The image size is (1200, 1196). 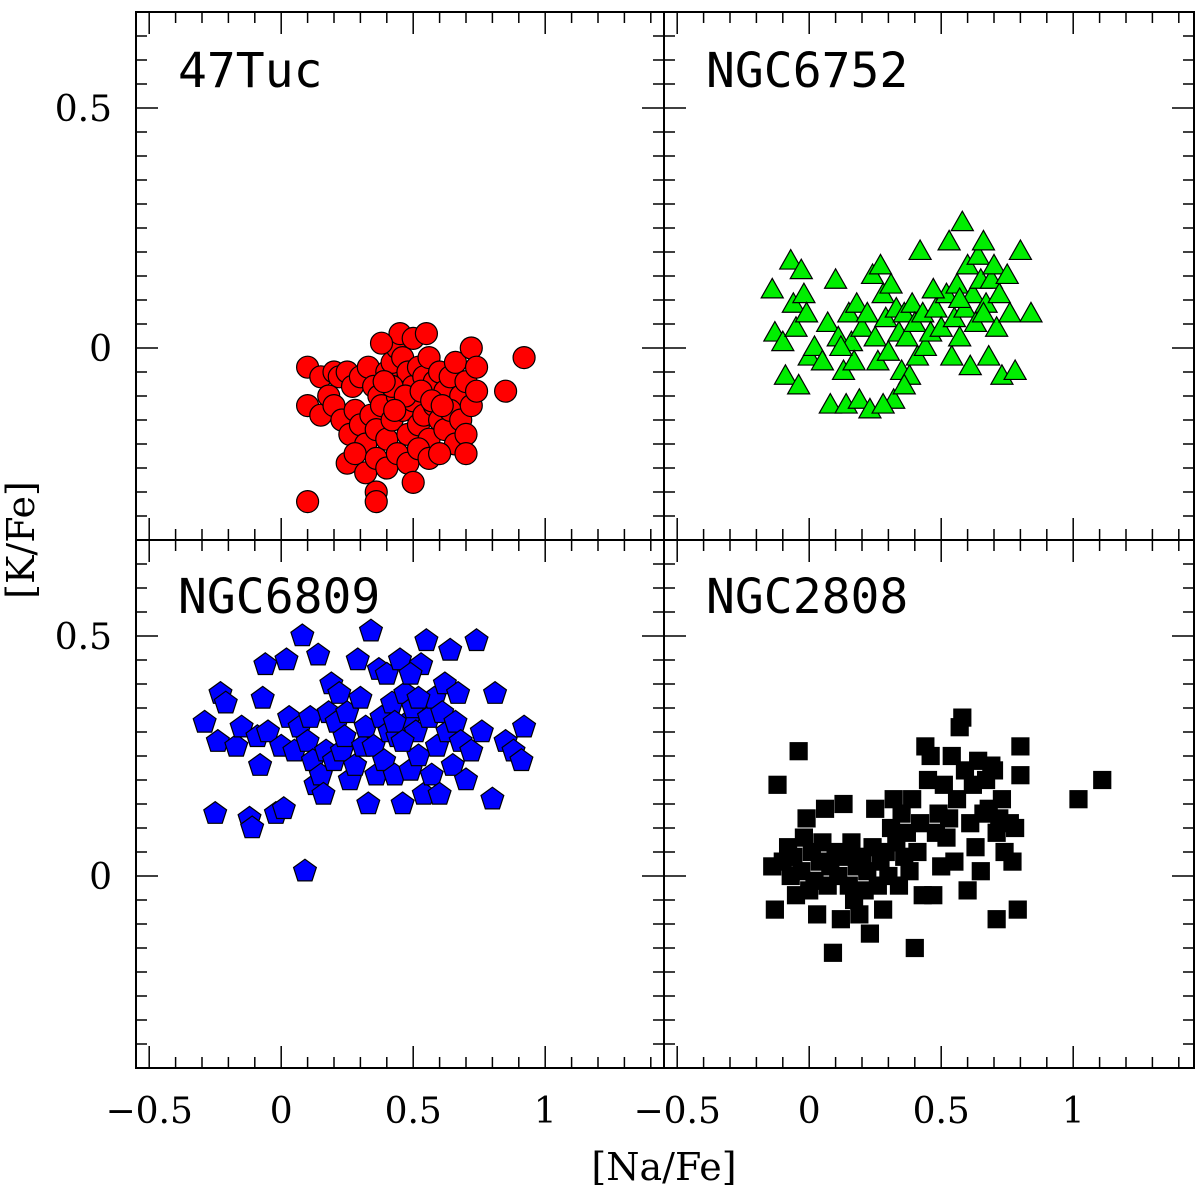 I want to click on points-ngc6809, so click(x=364, y=750).